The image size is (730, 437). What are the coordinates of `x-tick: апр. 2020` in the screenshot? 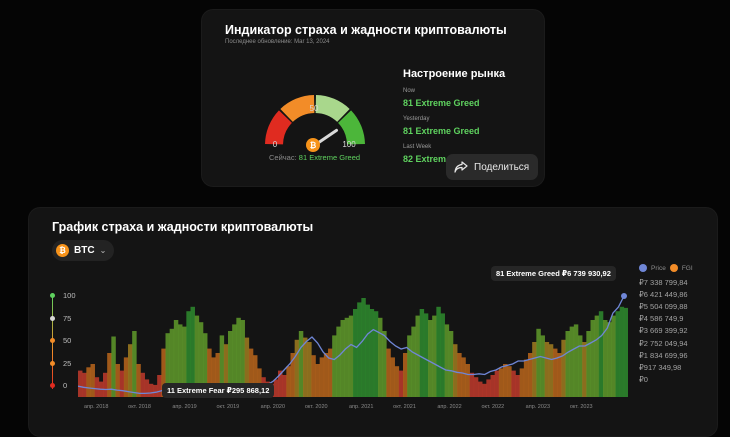 It's located at (273, 407).